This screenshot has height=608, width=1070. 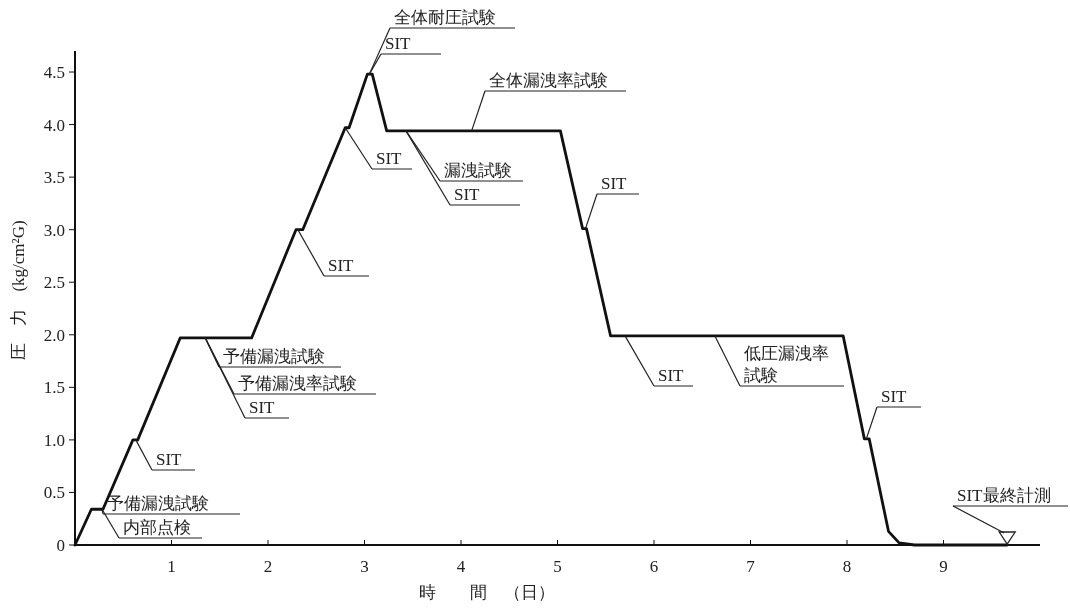 I want to click on y-tick-label: 4.0, so click(x=54, y=125).